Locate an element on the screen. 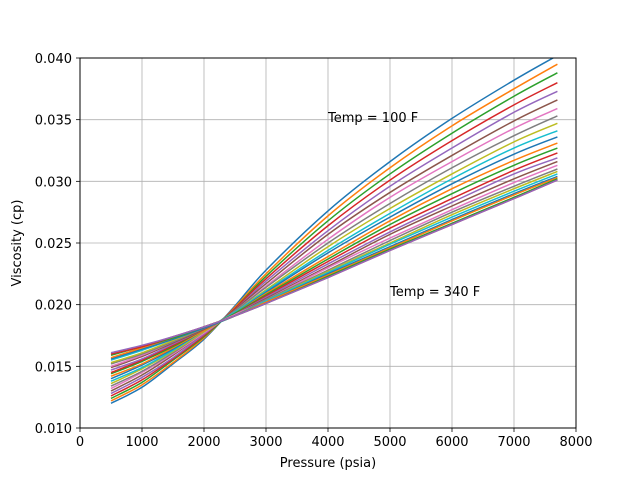  x-tick-label: 3000 is located at coordinates (265, 442).